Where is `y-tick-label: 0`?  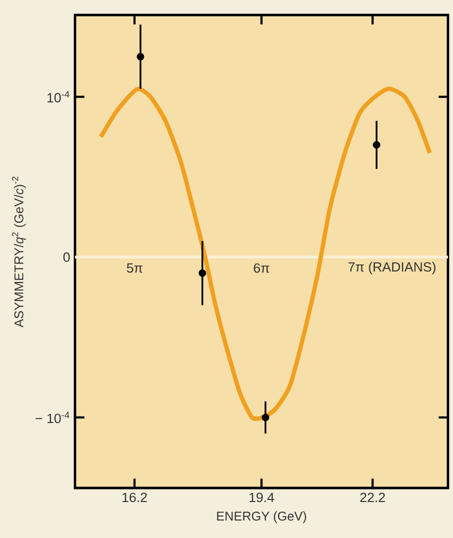 y-tick-label: 0 is located at coordinates (66, 257).